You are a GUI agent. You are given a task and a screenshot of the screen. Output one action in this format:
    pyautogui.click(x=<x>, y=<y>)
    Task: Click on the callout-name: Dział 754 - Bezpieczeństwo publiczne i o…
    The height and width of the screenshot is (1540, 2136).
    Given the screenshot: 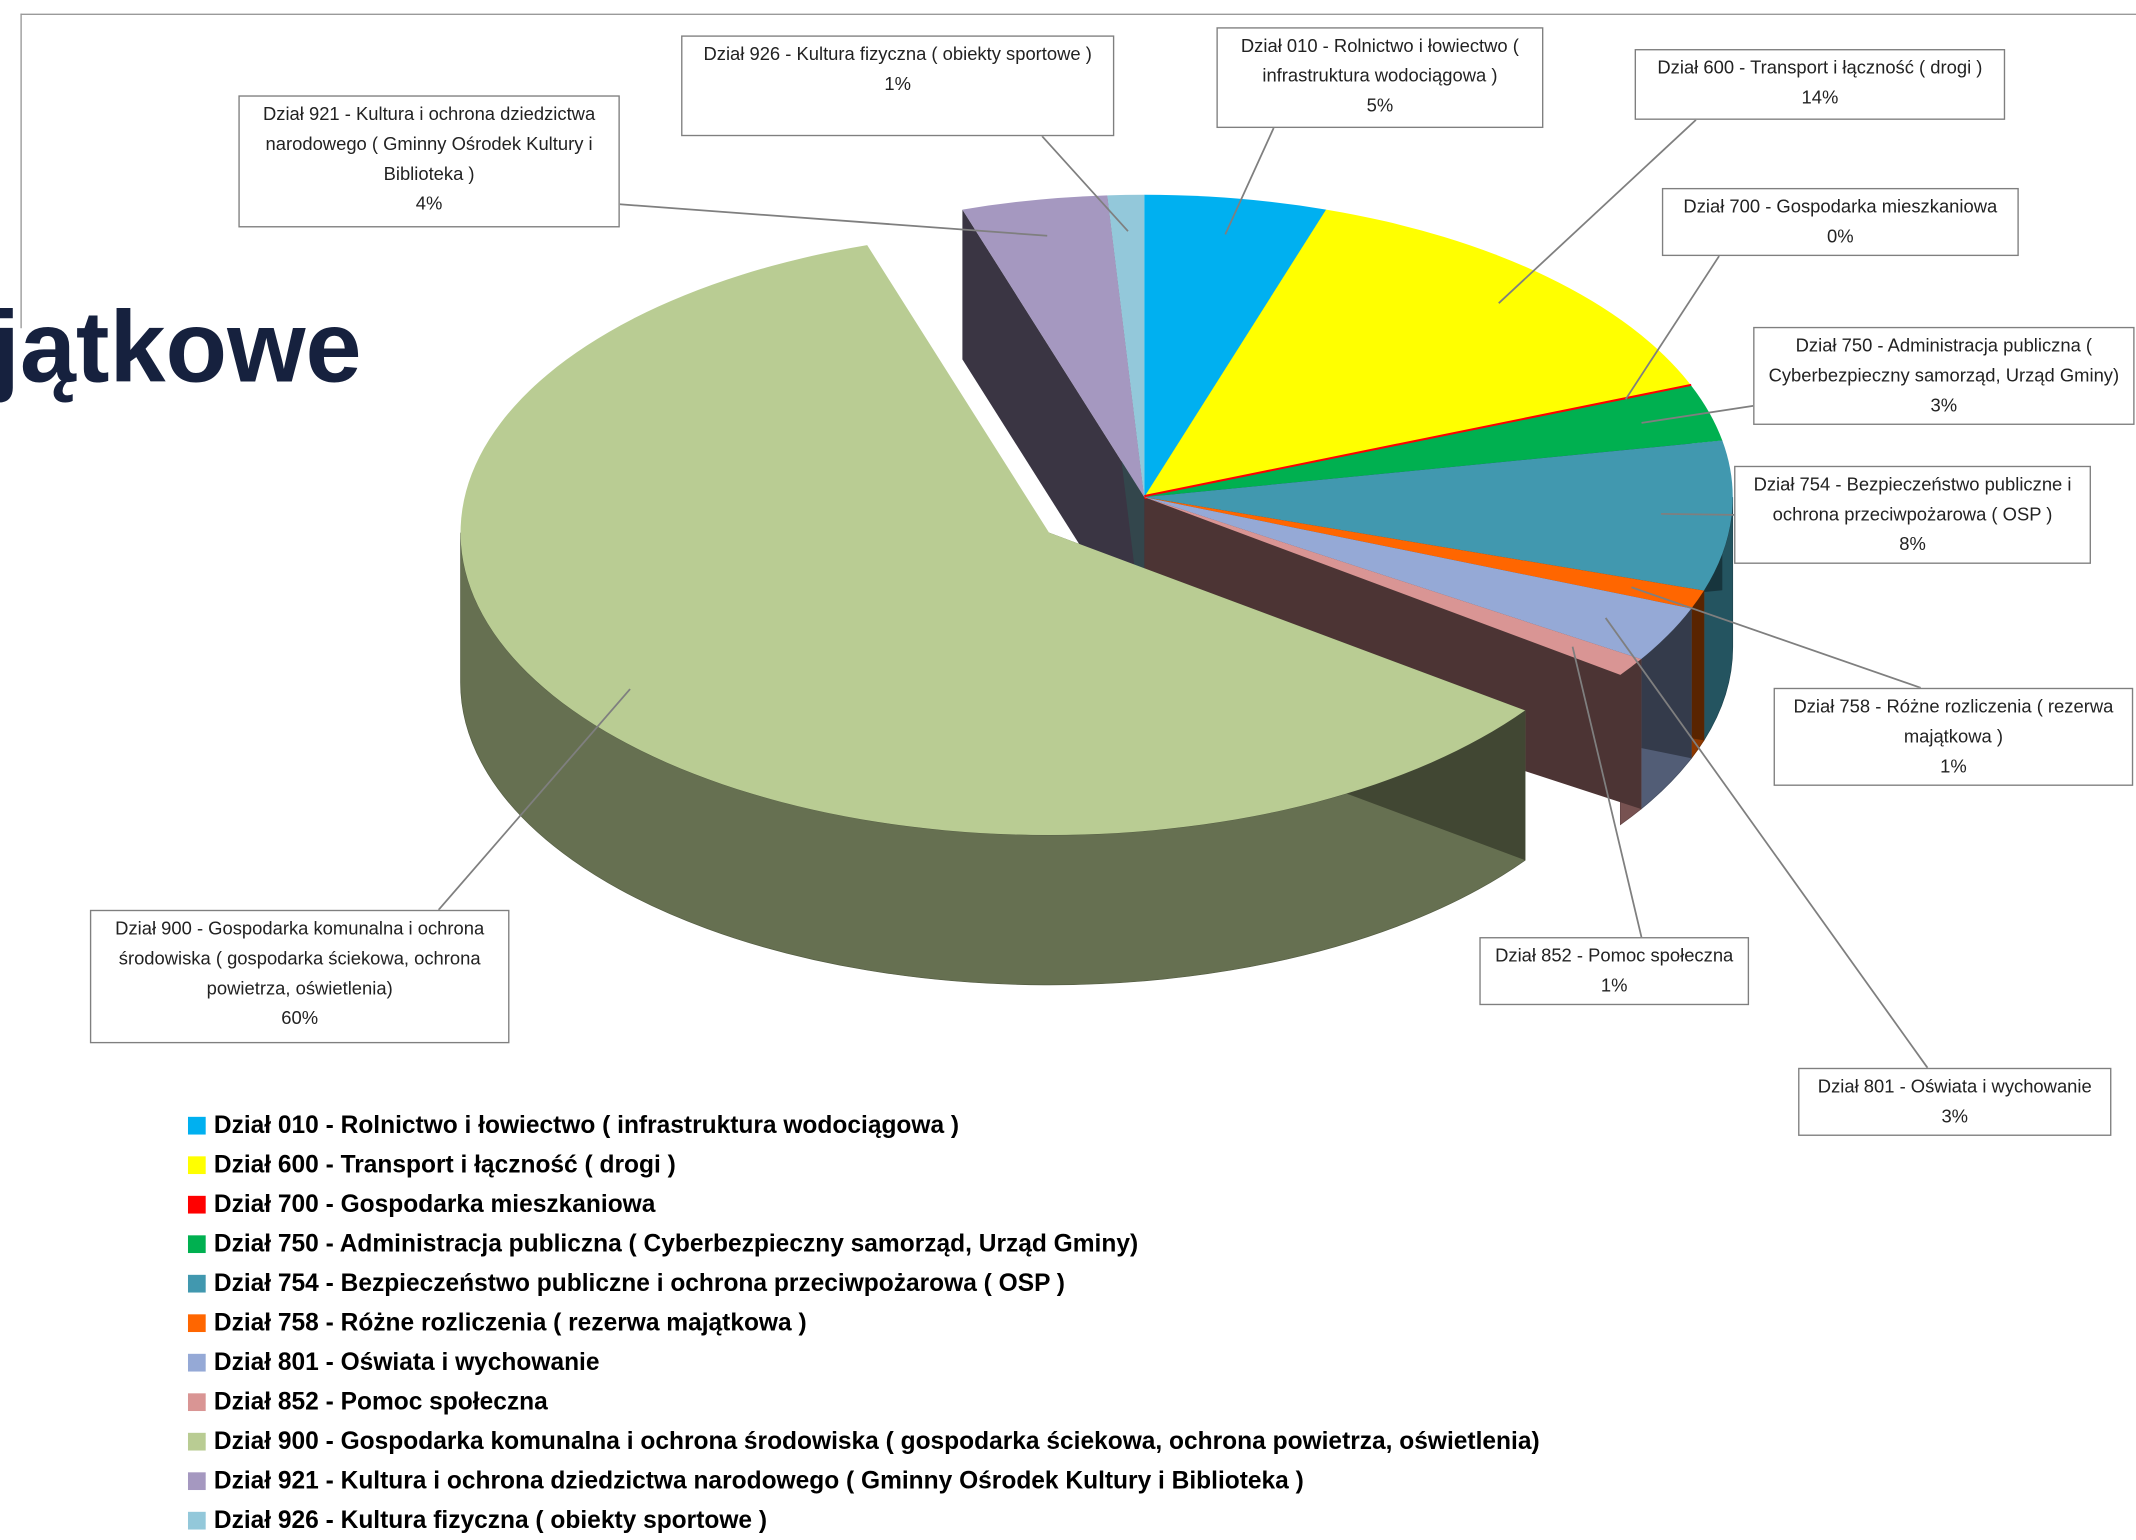 What is the action you would take?
    pyautogui.click(x=1912, y=499)
    